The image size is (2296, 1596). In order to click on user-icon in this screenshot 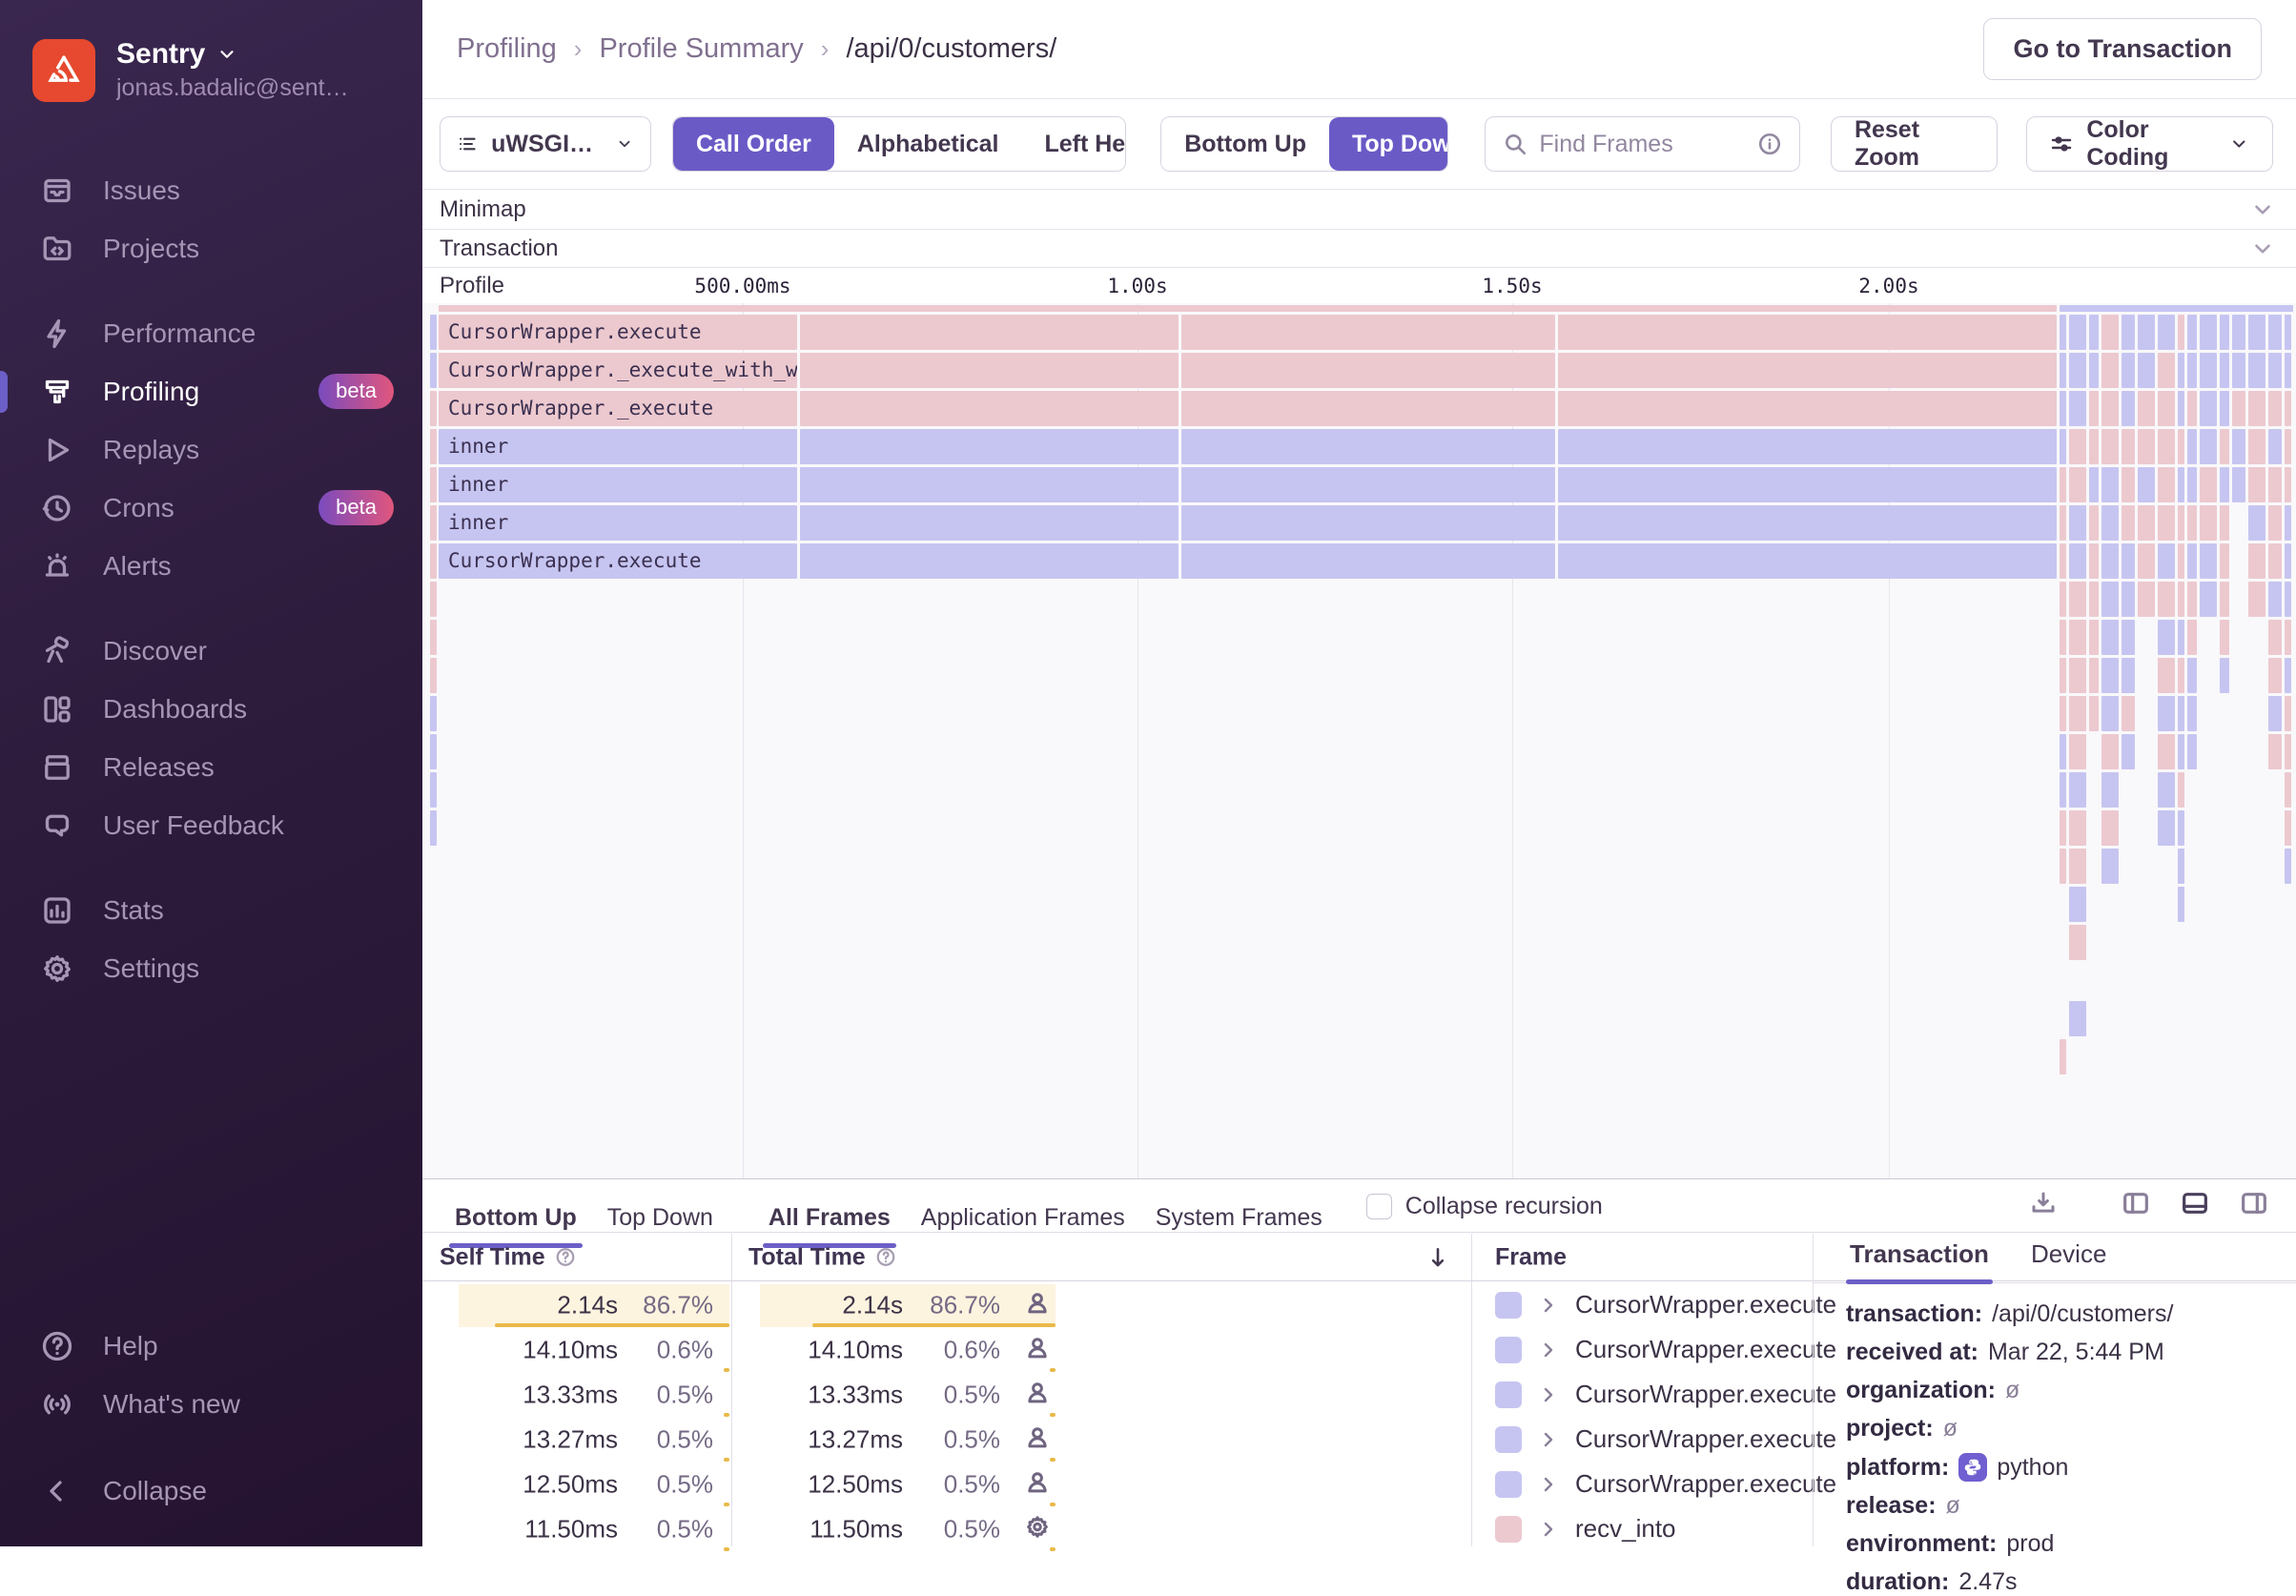, I will do `click(1038, 1304)`.